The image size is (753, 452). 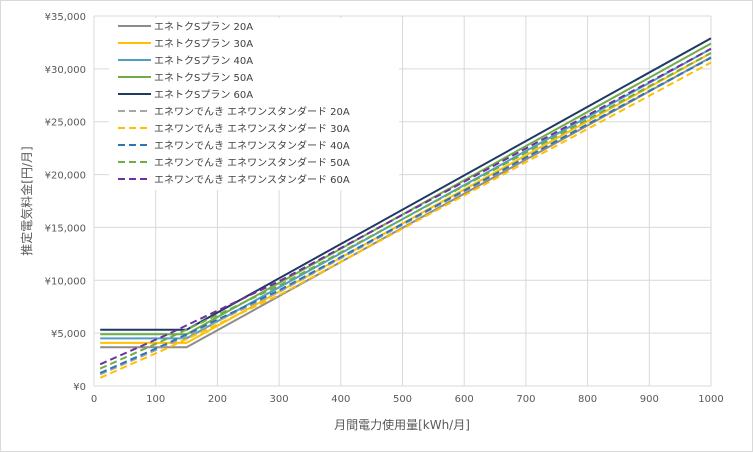 What do you see at coordinates (65, 17) in the screenshot?
I see `y-tick-label: ¥35,000` at bounding box center [65, 17].